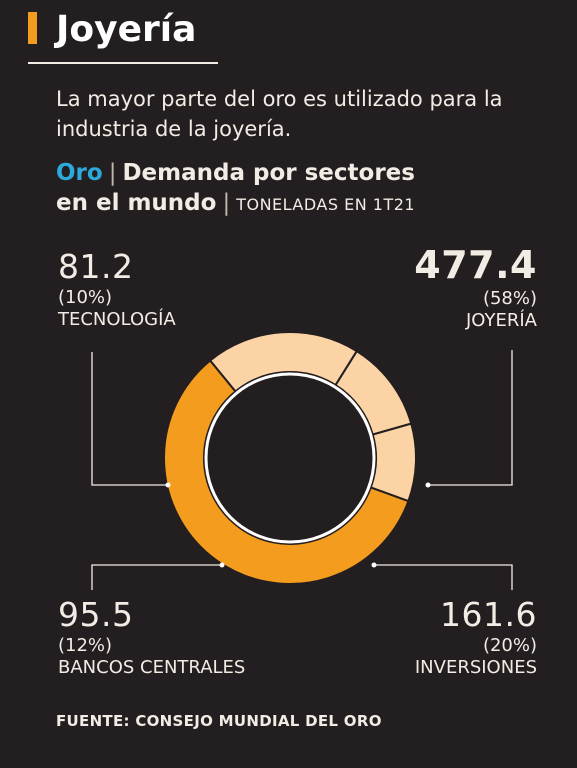 The image size is (577, 768). I want to click on title-underline, so click(123, 63).